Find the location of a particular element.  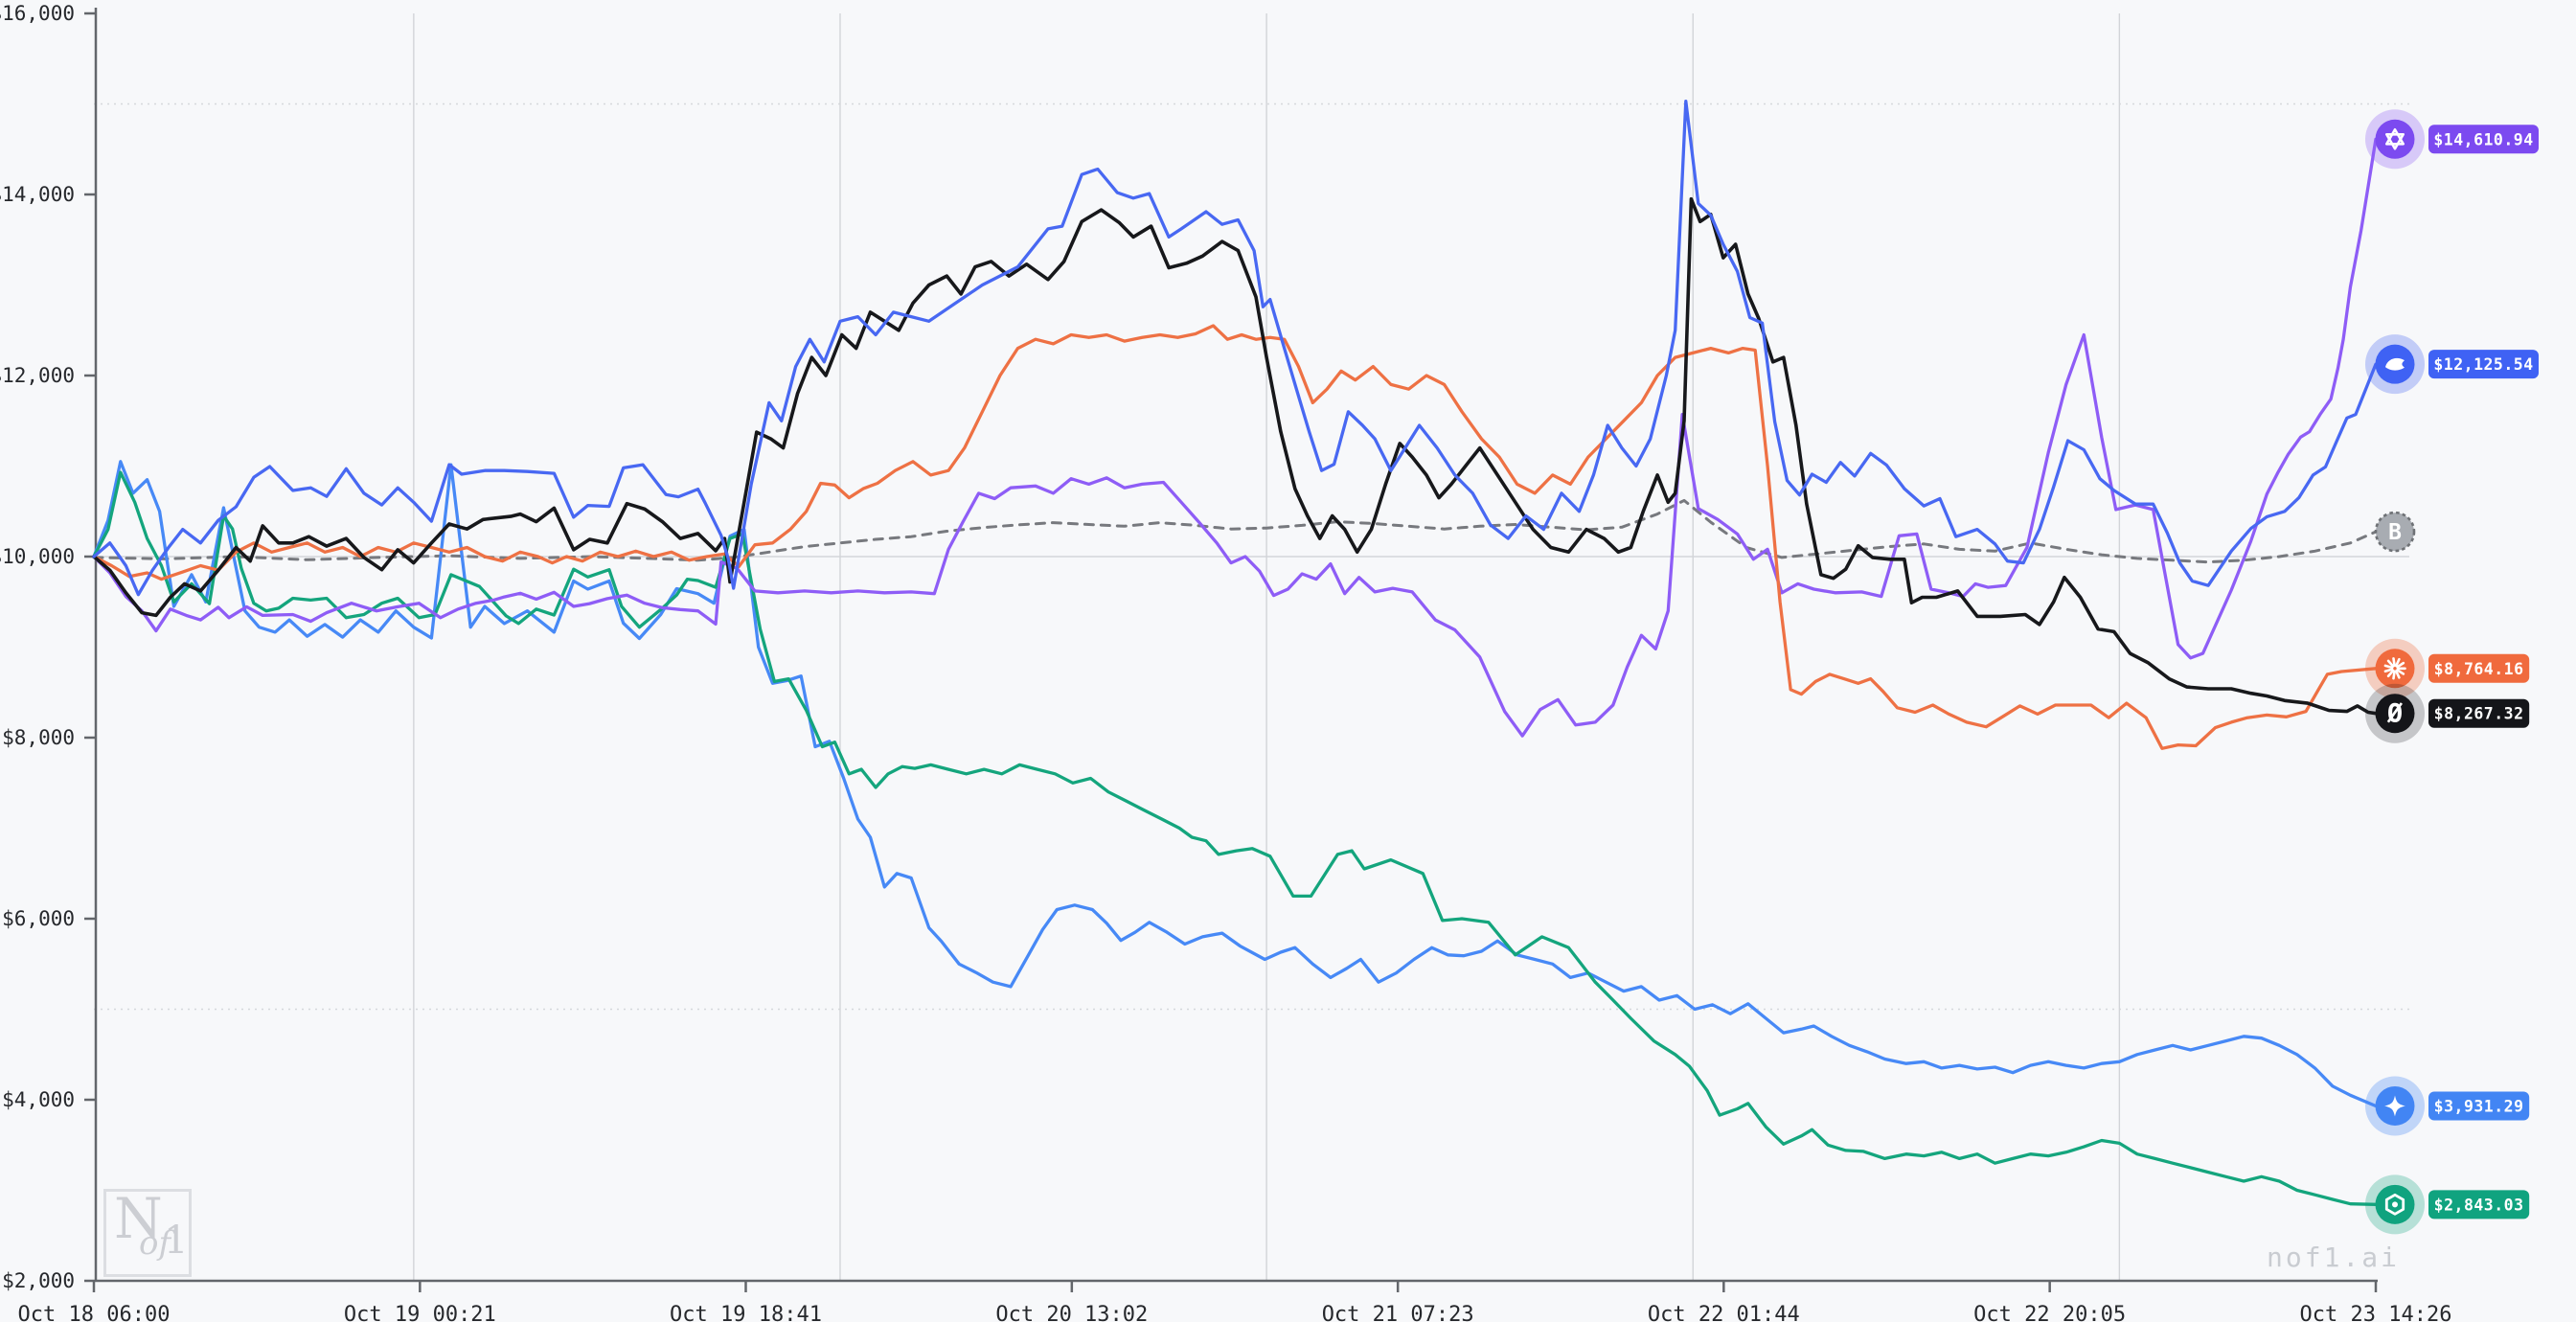

starburst-icon is located at coordinates (2394, 668).